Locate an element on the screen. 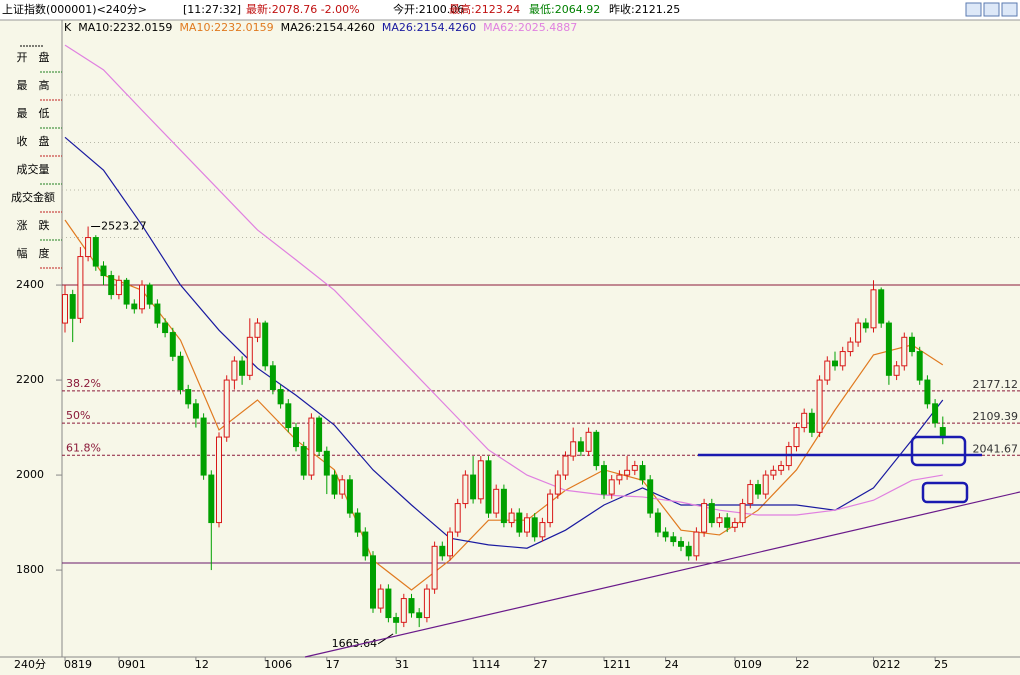  x-tick-label: 12 is located at coordinates (202, 664).